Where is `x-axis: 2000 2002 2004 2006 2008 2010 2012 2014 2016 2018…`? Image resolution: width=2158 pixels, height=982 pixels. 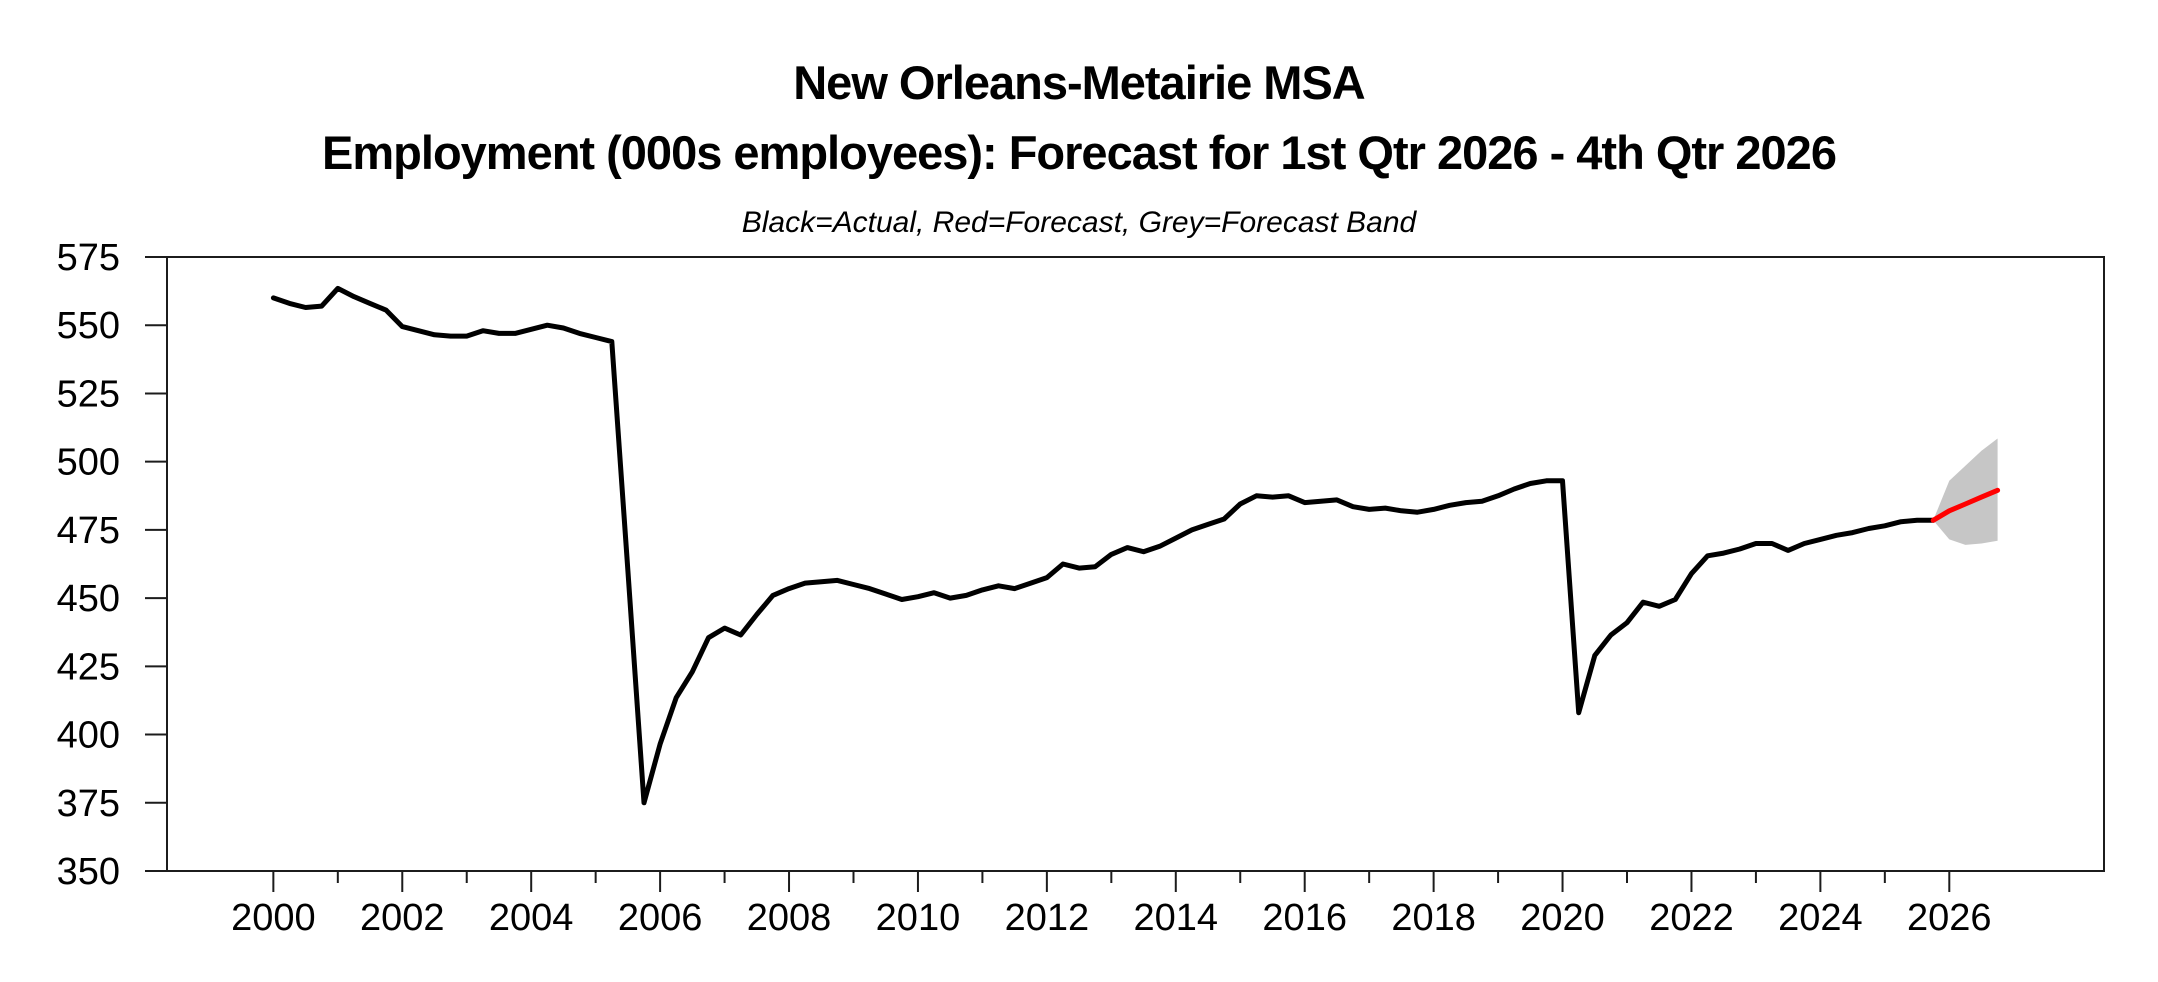
x-axis: 2000 2002 2004 2006 2008 2010 2012 2014 2016 2018… is located at coordinates (1111, 905).